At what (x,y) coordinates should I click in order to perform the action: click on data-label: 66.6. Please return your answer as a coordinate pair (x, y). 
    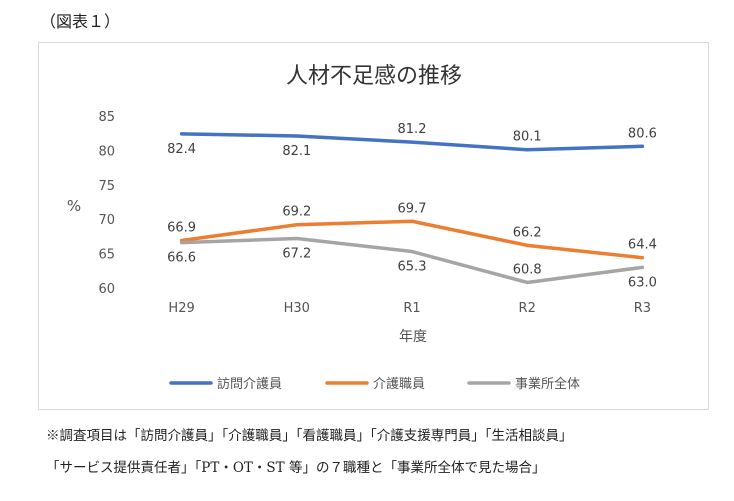
    Looking at the image, I should click on (181, 258).